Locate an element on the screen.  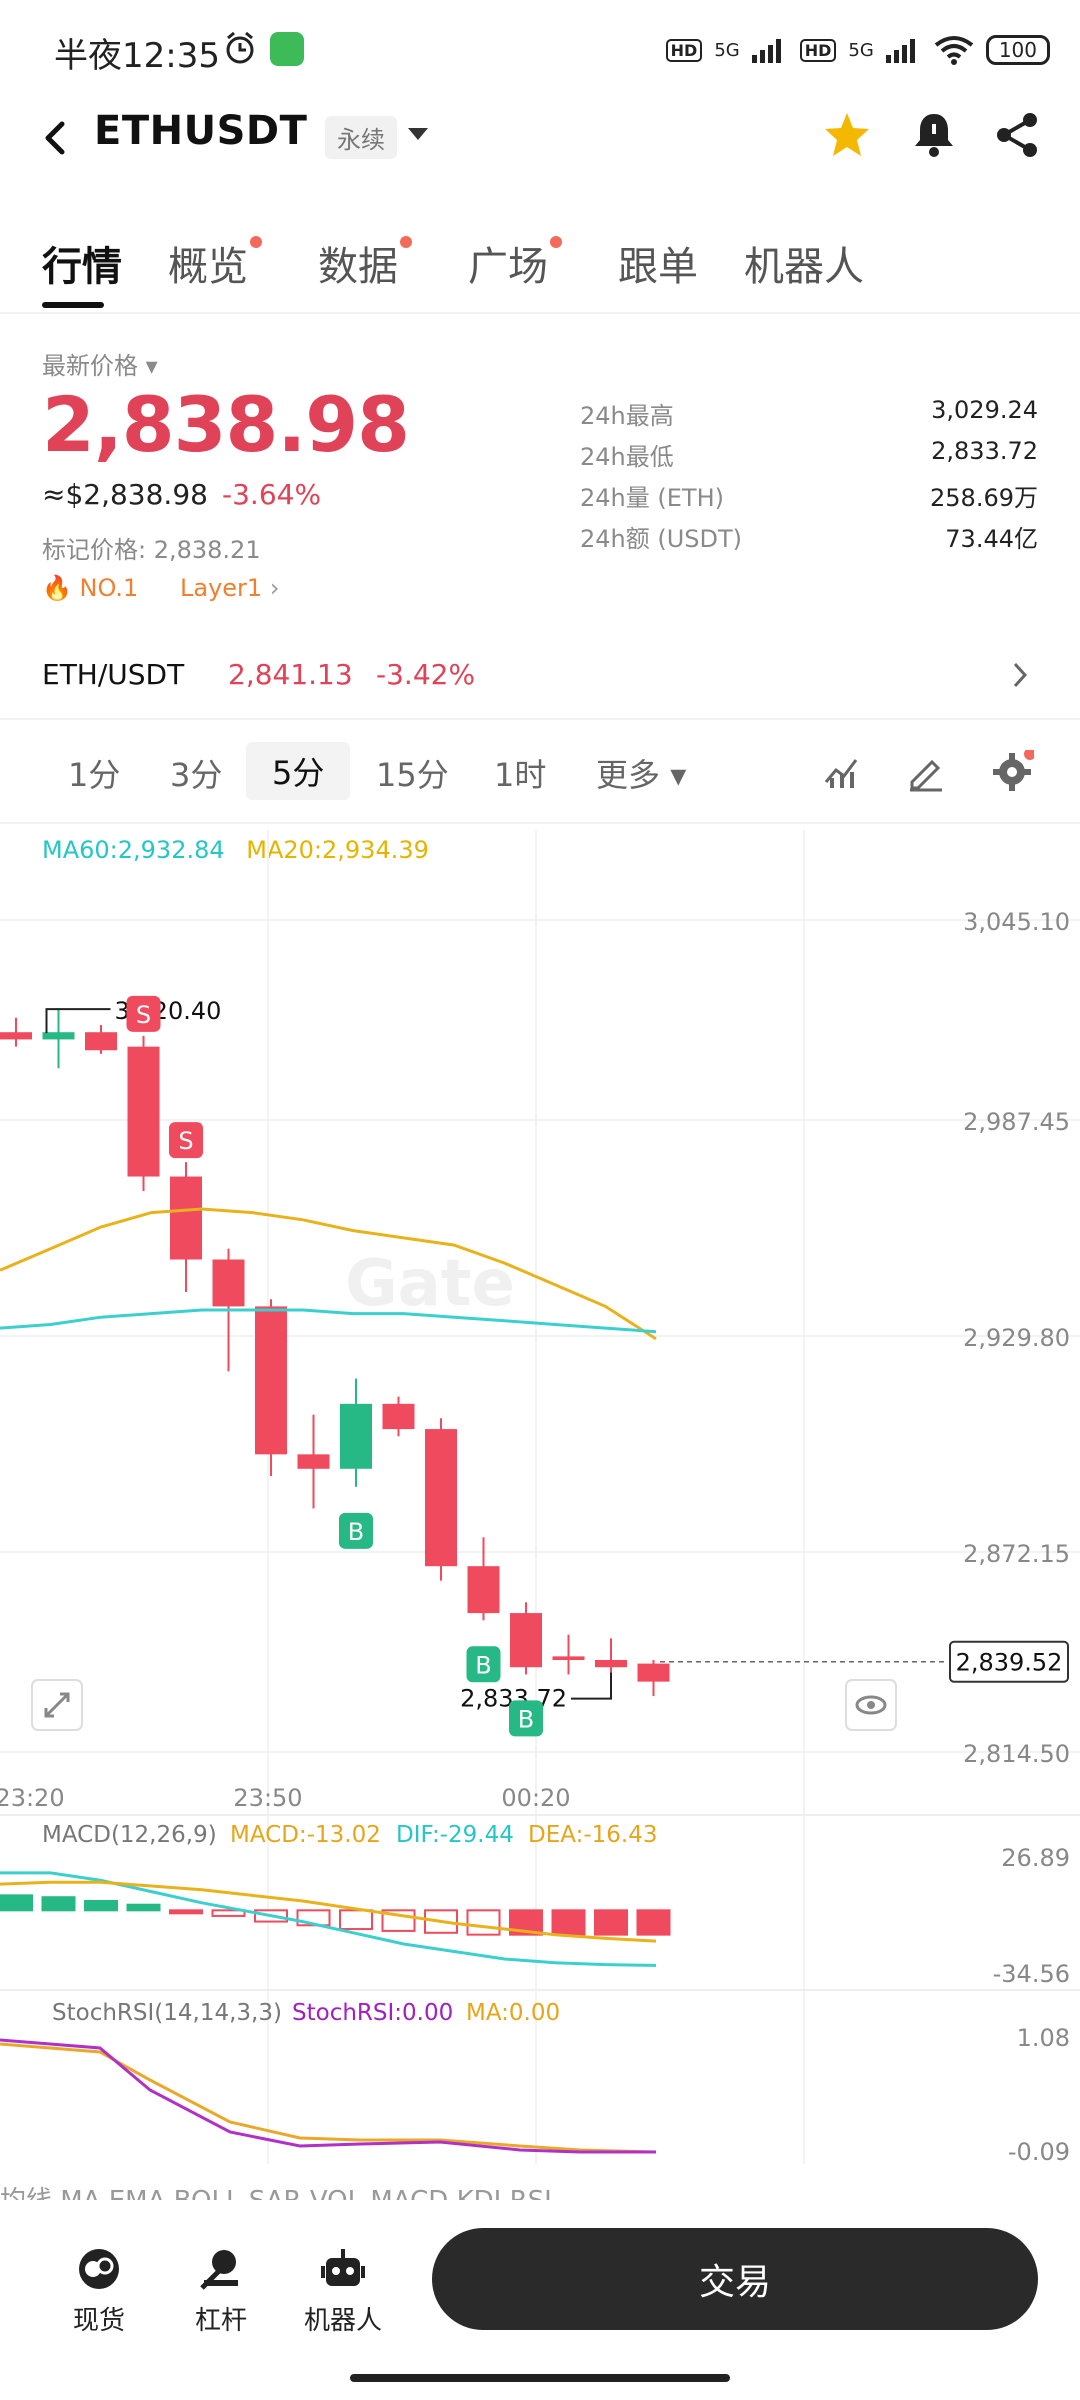
interval-1h: 1时 is located at coordinates (520, 775).